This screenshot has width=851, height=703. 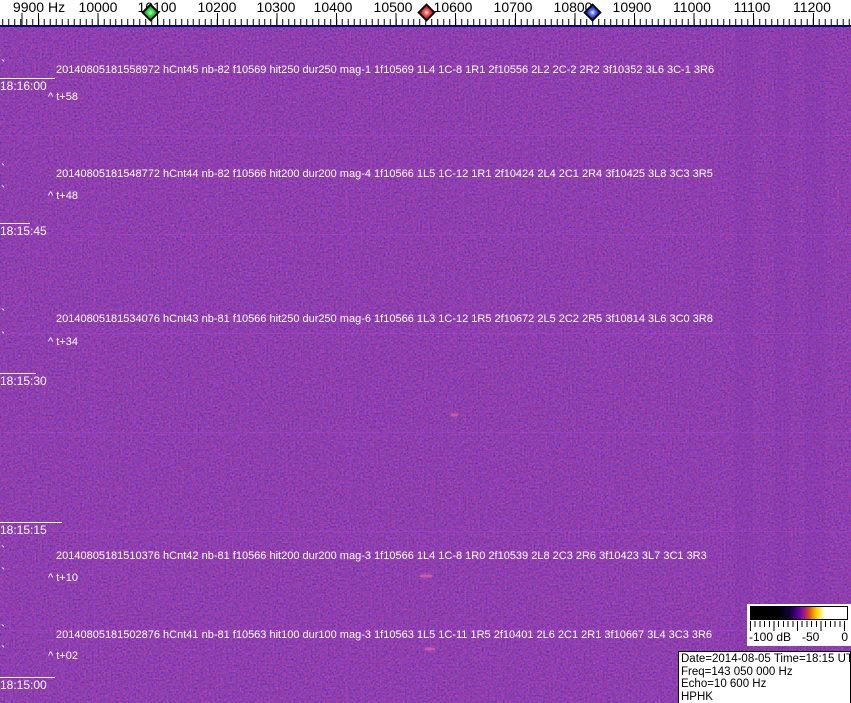 What do you see at coordinates (217, 7) in the screenshot?
I see `freq-tick-label: 10200` at bounding box center [217, 7].